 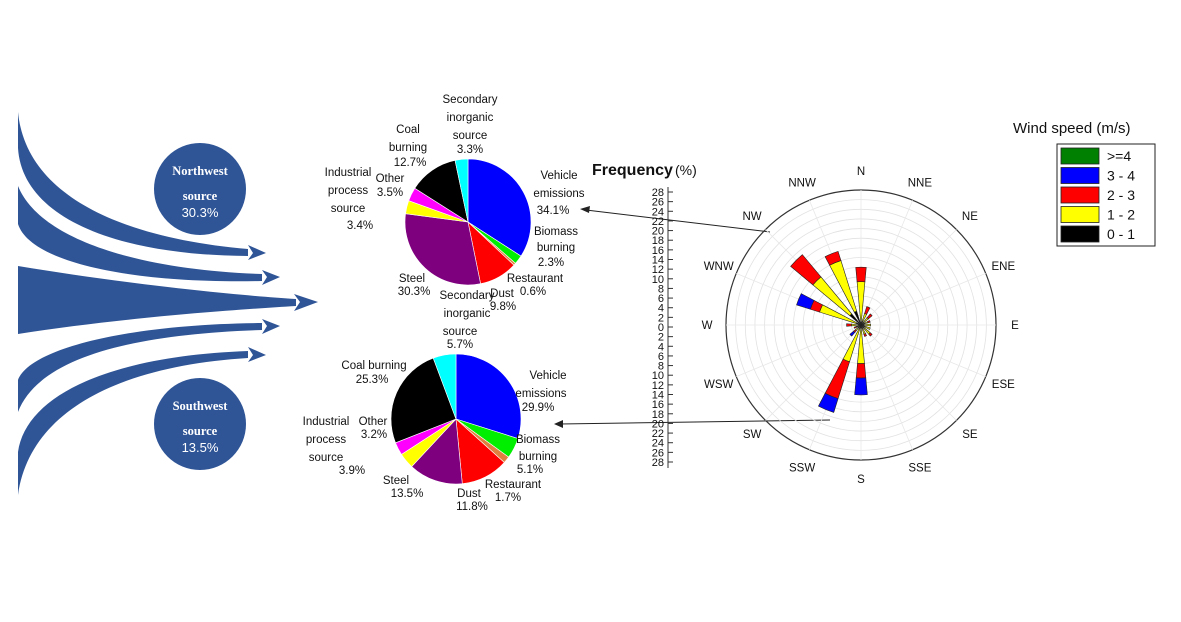 I want to click on pie2-label-secondary-3: source, so click(x=460, y=332).